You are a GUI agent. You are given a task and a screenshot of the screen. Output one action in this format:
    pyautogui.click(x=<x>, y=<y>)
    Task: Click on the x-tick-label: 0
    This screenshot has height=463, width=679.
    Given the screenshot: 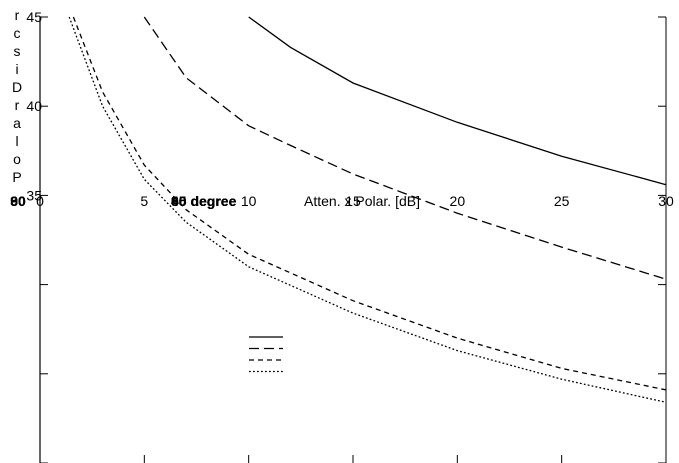 What is the action you would take?
    pyautogui.click(x=40, y=201)
    